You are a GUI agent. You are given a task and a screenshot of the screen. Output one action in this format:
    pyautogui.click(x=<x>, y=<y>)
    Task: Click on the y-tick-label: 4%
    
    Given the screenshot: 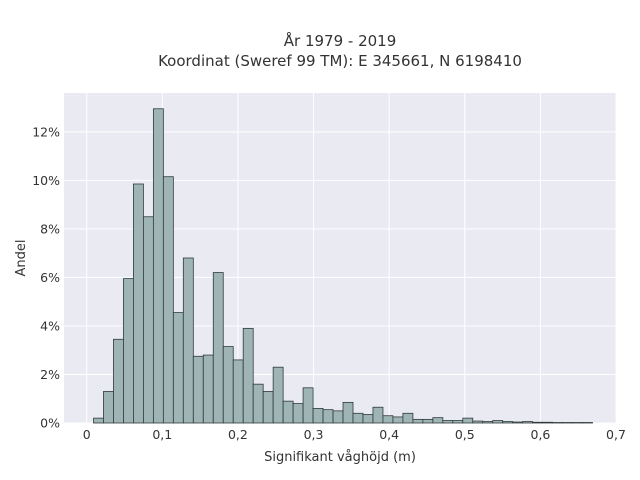 What is the action you would take?
    pyautogui.click(x=50, y=325)
    